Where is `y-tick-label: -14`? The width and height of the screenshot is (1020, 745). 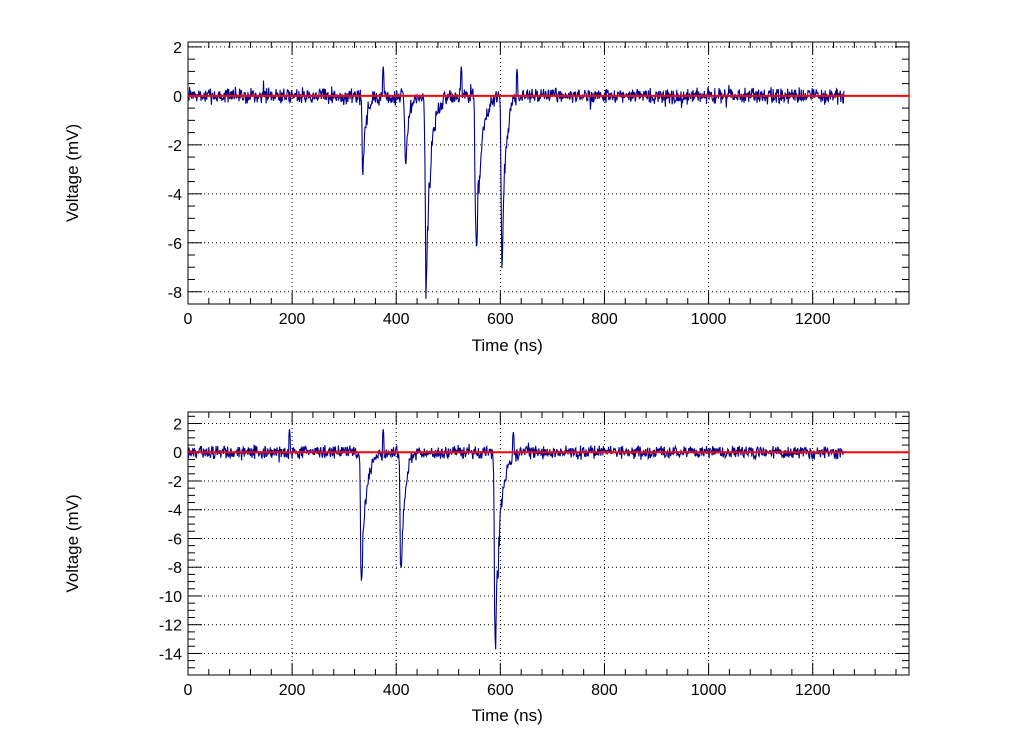 y-tick-label: -14 is located at coordinates (170, 654).